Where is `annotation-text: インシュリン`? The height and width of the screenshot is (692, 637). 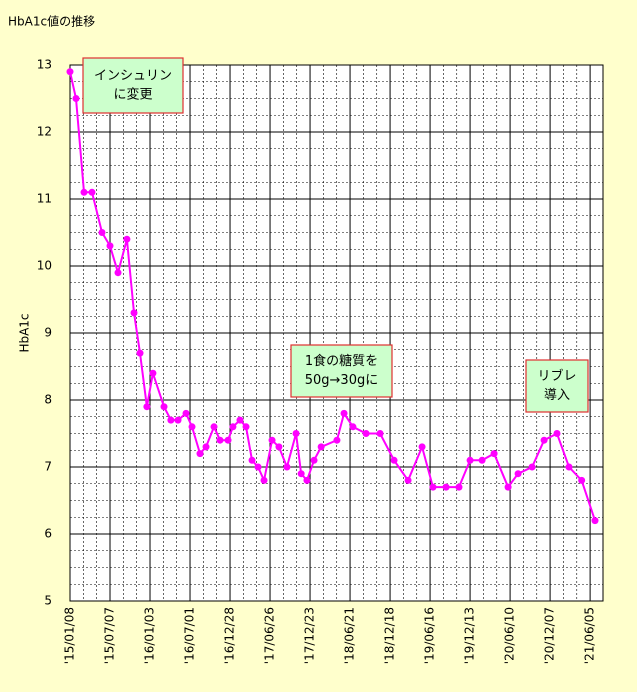
annotation-text: インシュリン is located at coordinates (133, 76).